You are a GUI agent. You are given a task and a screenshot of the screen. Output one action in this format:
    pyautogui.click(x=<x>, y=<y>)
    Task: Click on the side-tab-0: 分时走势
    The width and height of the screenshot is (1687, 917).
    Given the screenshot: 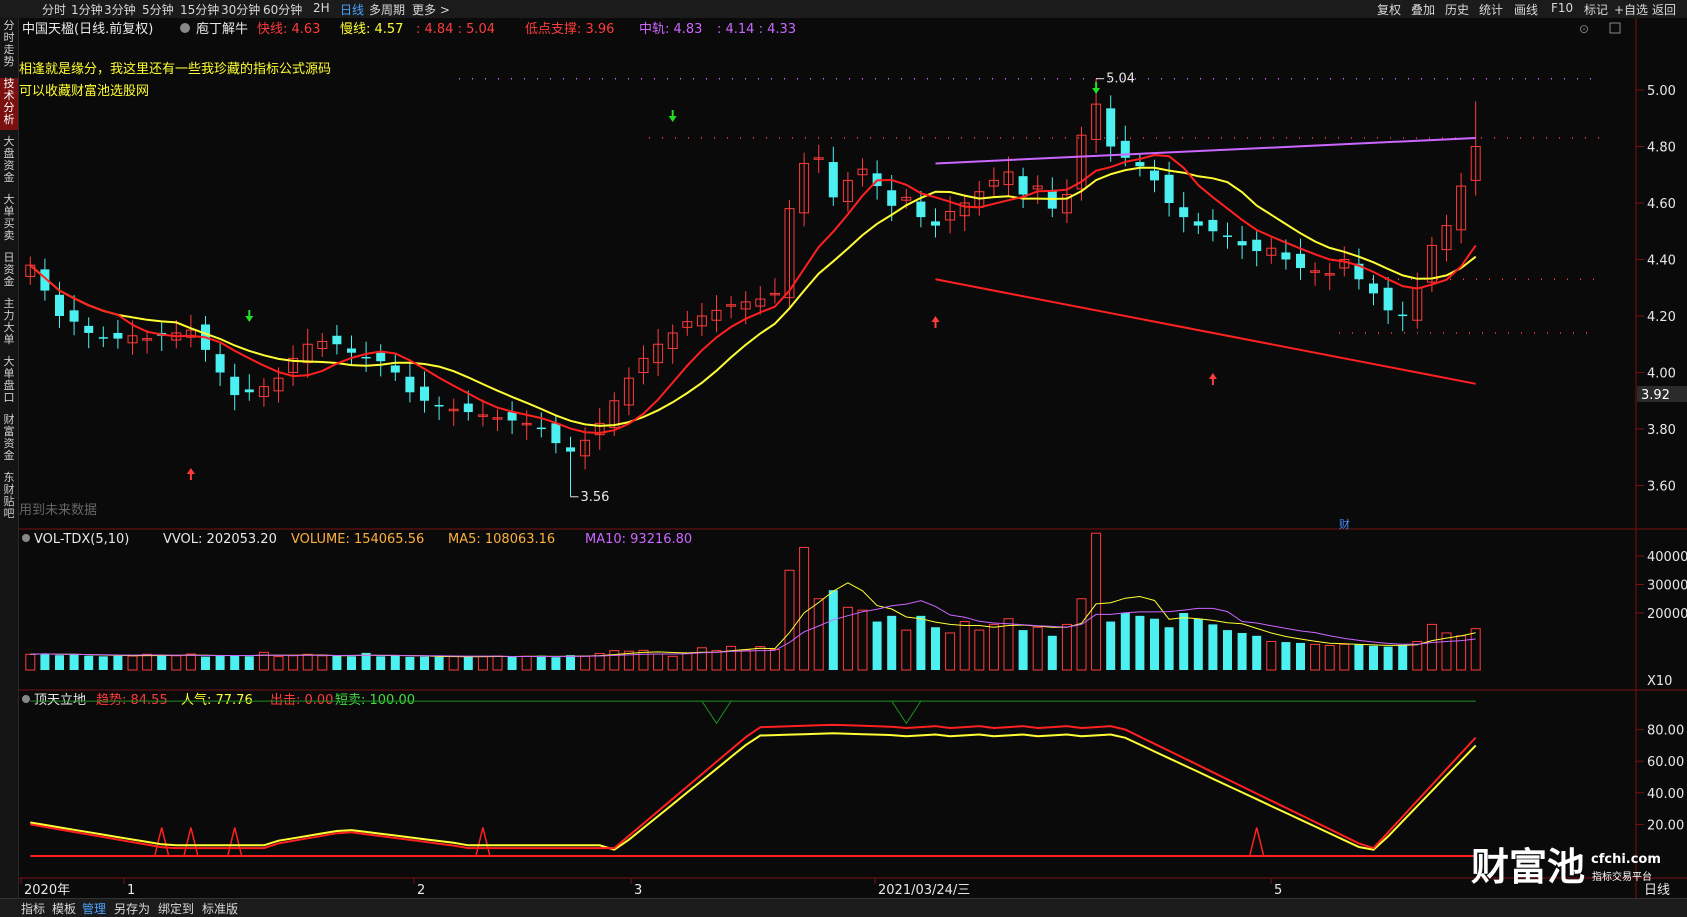 What is the action you would take?
    pyautogui.click(x=9, y=43)
    